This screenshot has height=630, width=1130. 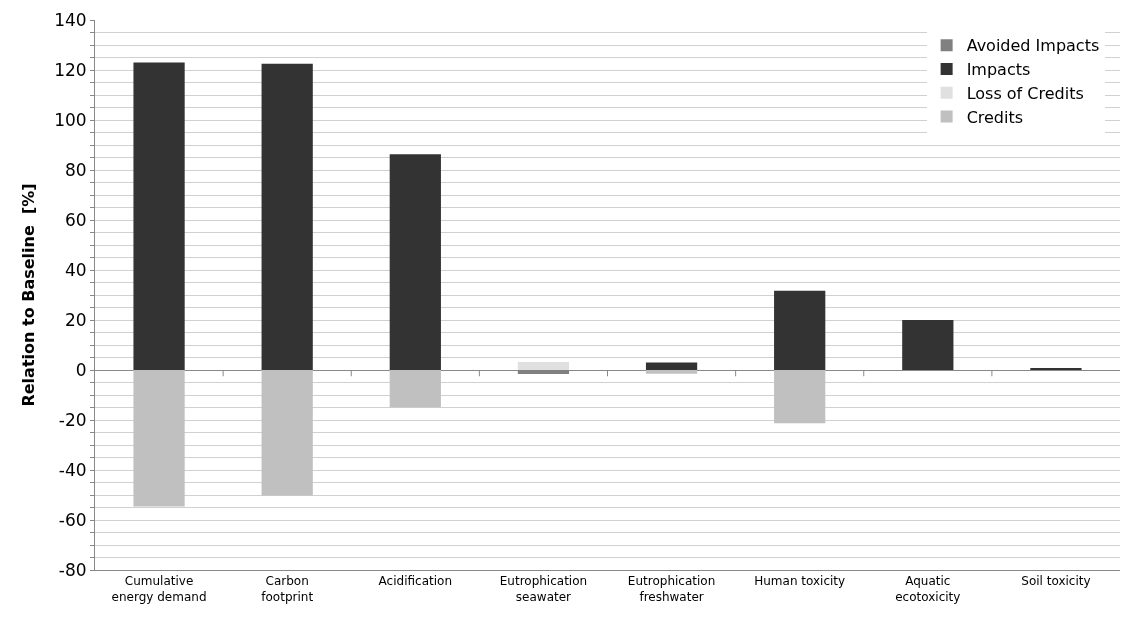 What do you see at coordinates (70, 119) in the screenshot?
I see `y-tick-label: 100` at bounding box center [70, 119].